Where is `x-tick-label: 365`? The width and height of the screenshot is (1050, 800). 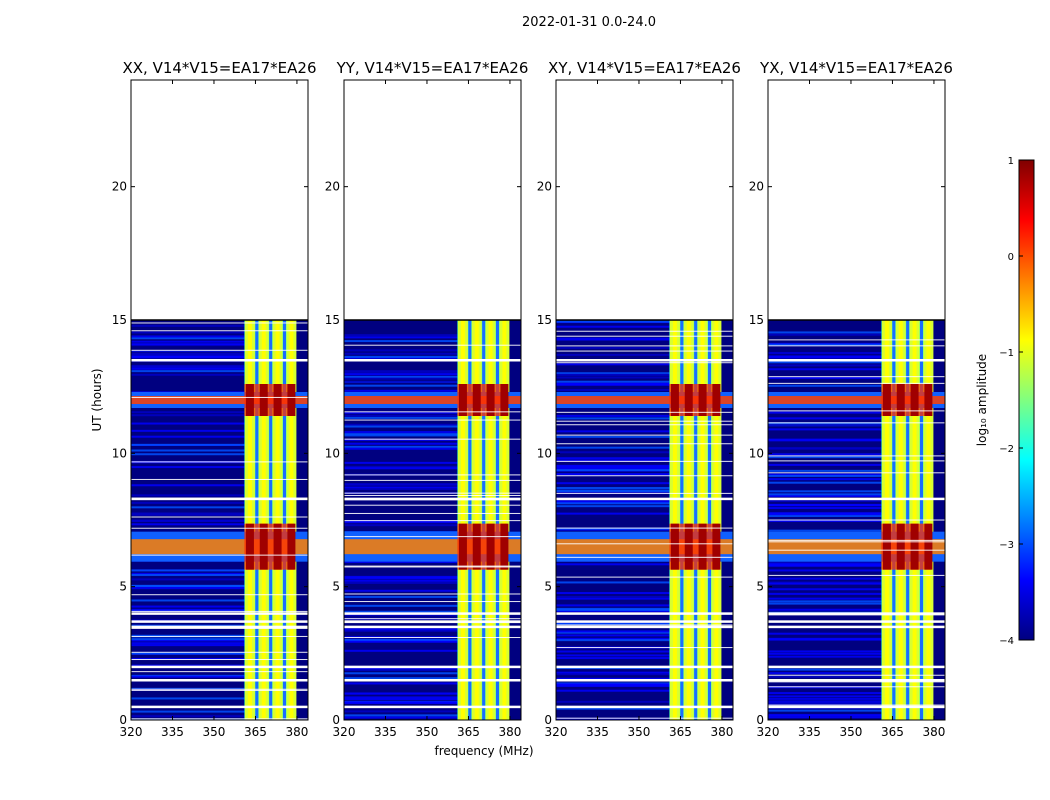 x-tick-label: 365 is located at coordinates (468, 732).